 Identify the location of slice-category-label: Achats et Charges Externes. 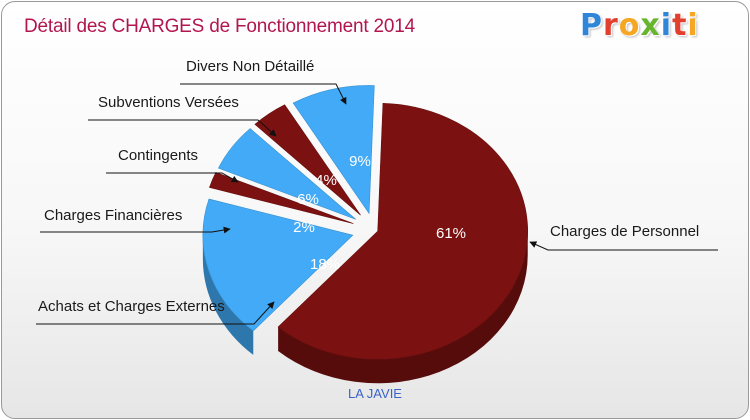
(131, 306).